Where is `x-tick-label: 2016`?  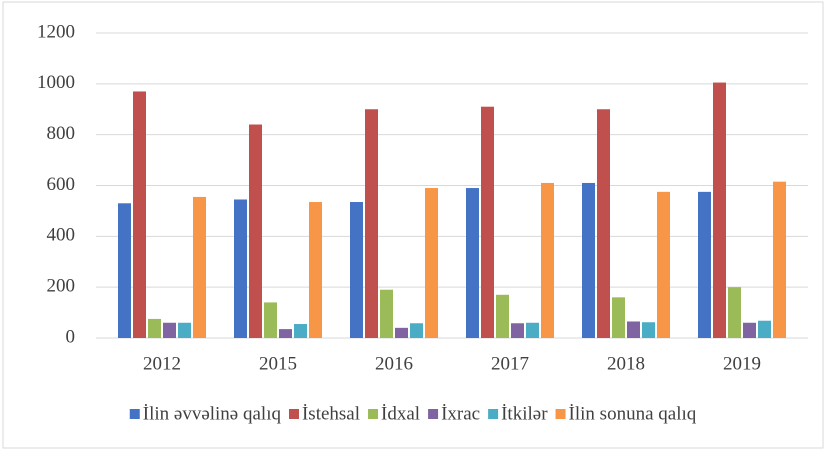
x-tick-label: 2016 is located at coordinates (394, 363).